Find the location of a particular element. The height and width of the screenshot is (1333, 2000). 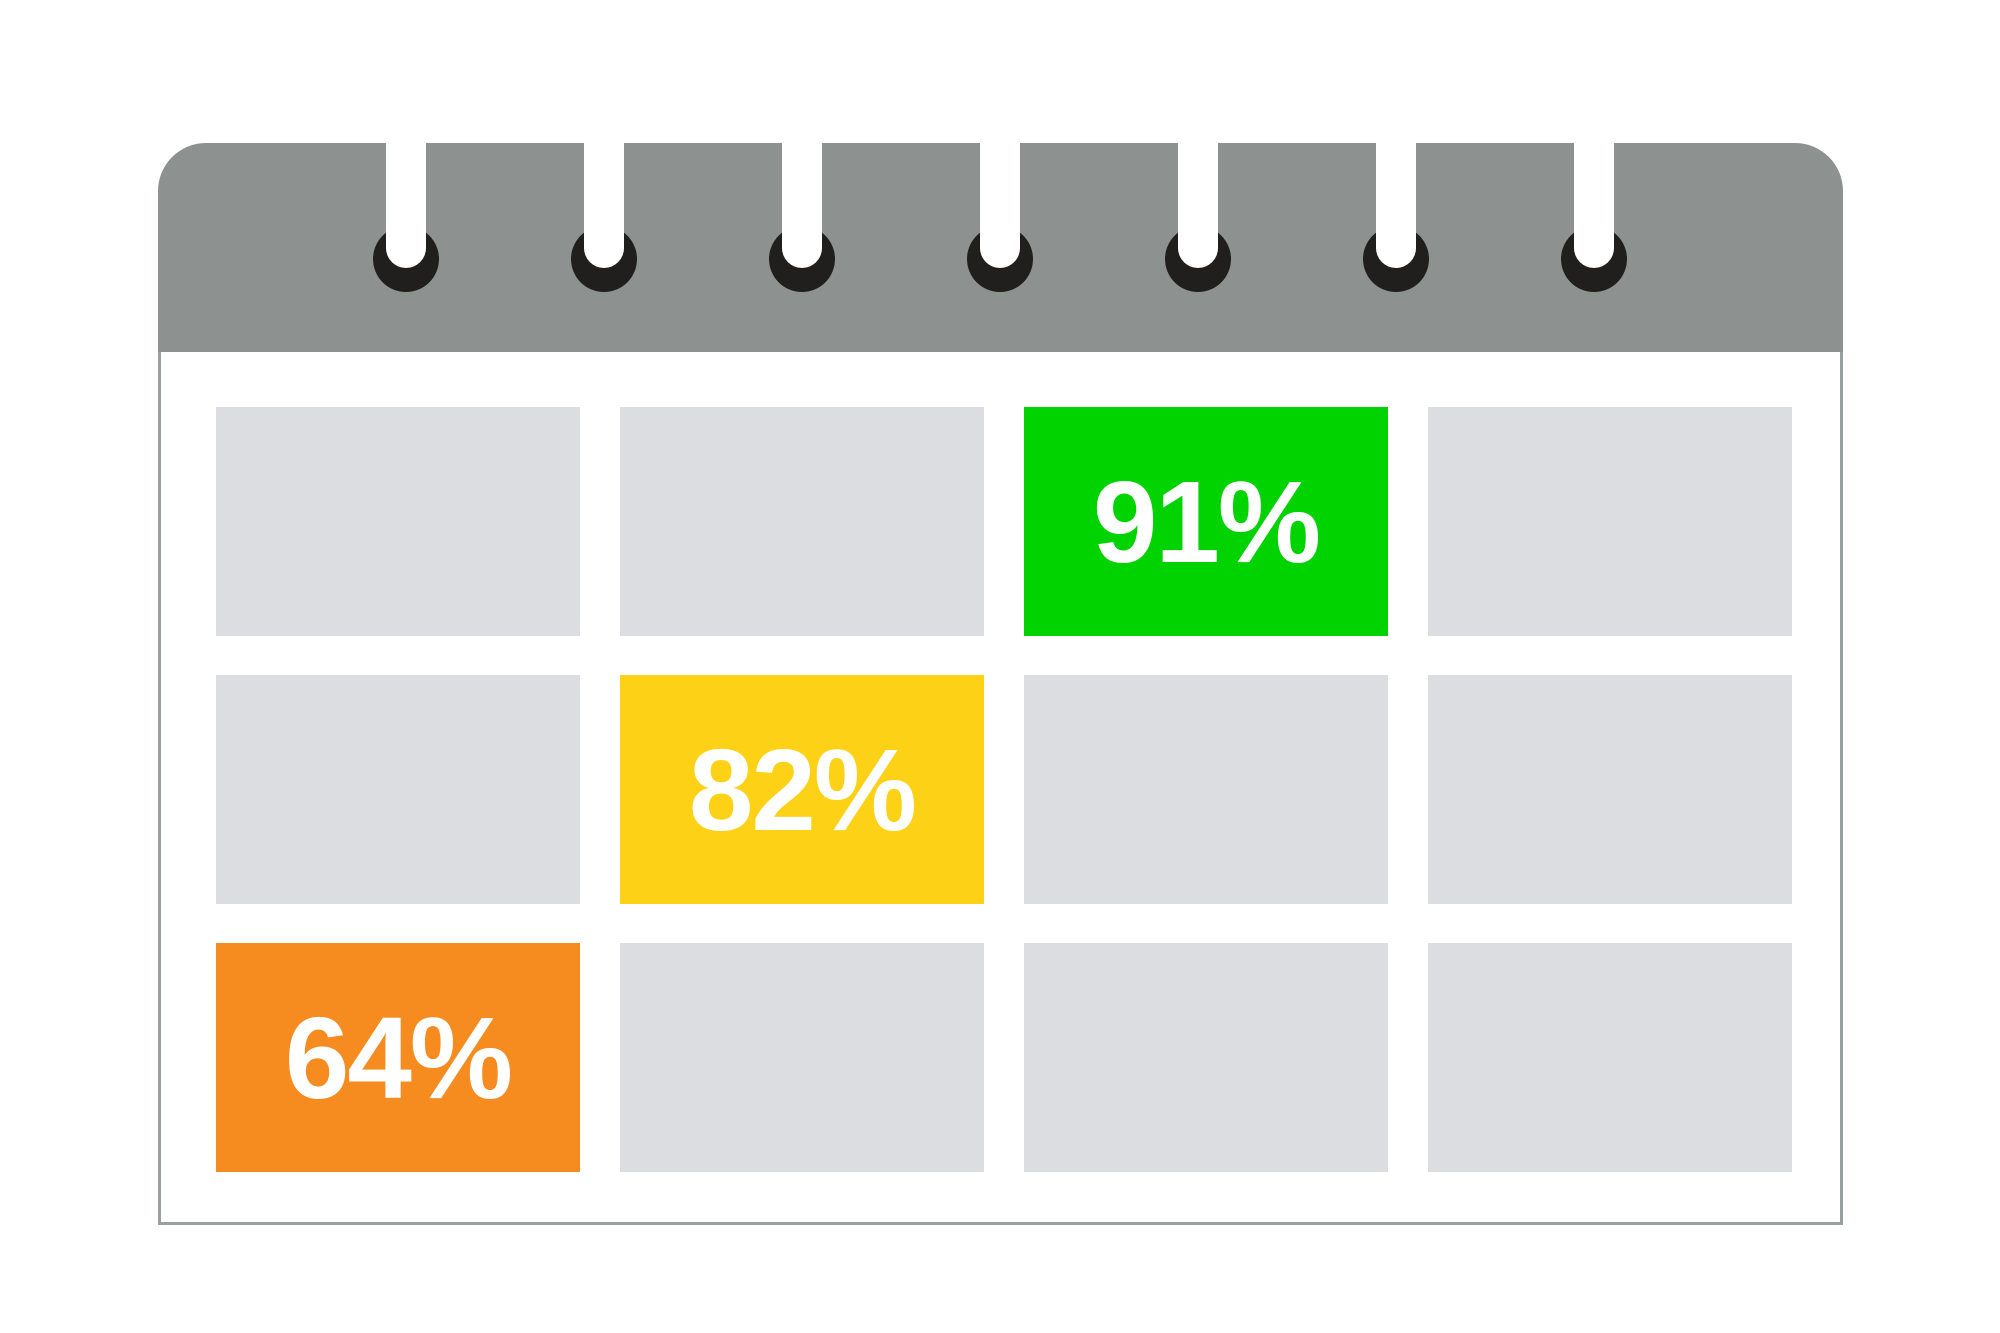

cell-value: 64% is located at coordinates (398, 1057).